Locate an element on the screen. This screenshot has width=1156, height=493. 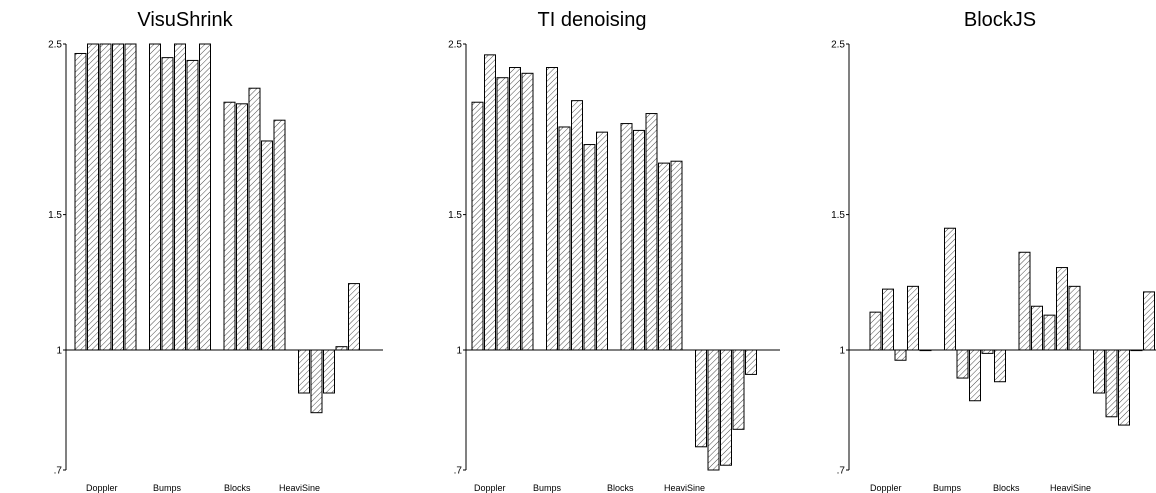
chart-title: BlockJS is located at coordinates (1000, 20).